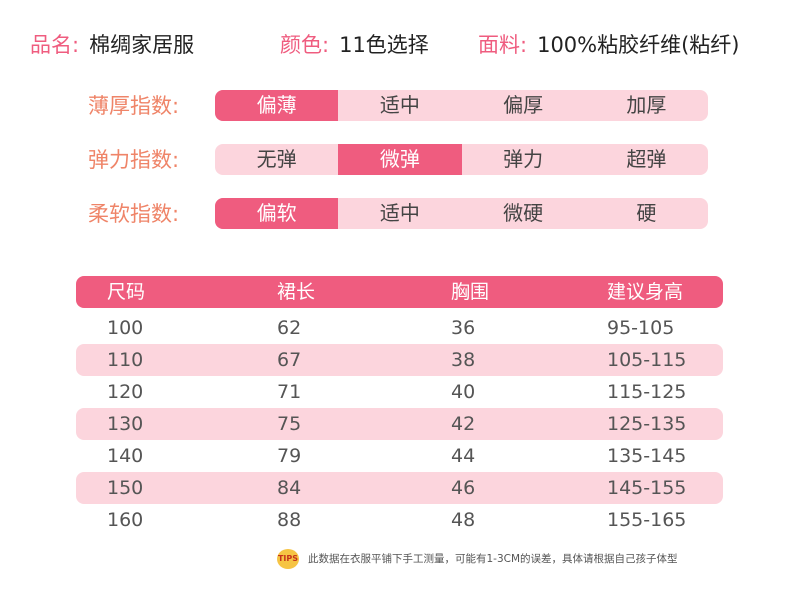 The width and height of the screenshot is (790, 604). Describe the element at coordinates (647, 456) in the screenshot. I see `cell-height: 135-145` at that location.